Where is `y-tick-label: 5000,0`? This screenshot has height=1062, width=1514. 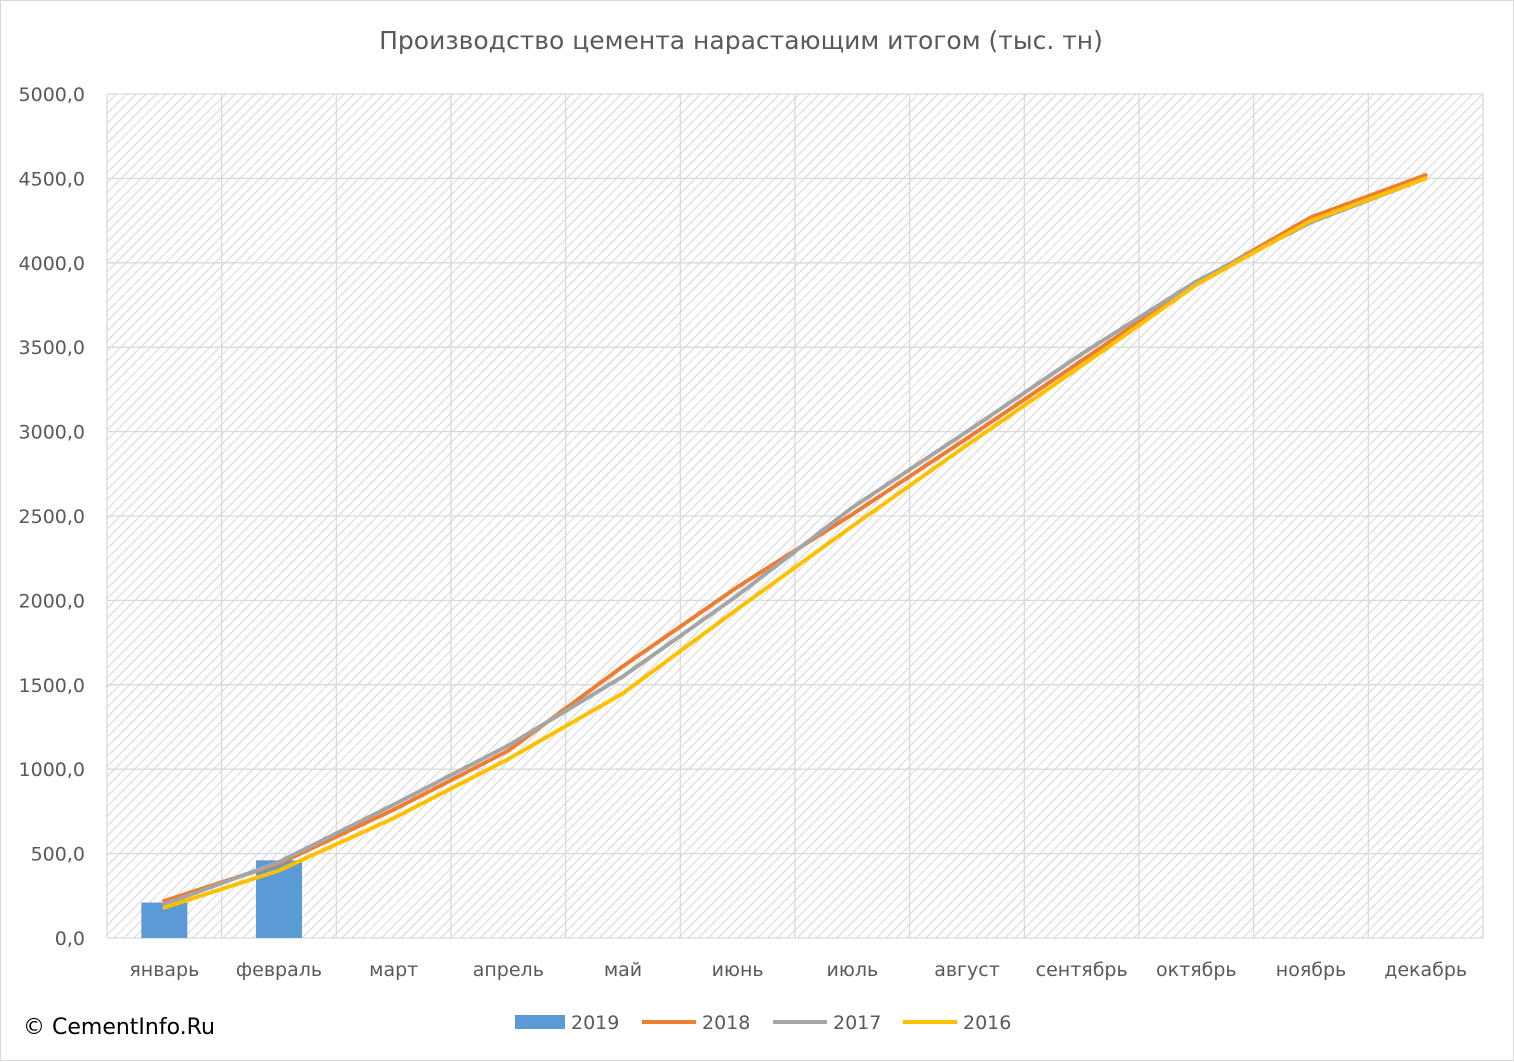 y-tick-label: 5000,0 is located at coordinates (52, 95).